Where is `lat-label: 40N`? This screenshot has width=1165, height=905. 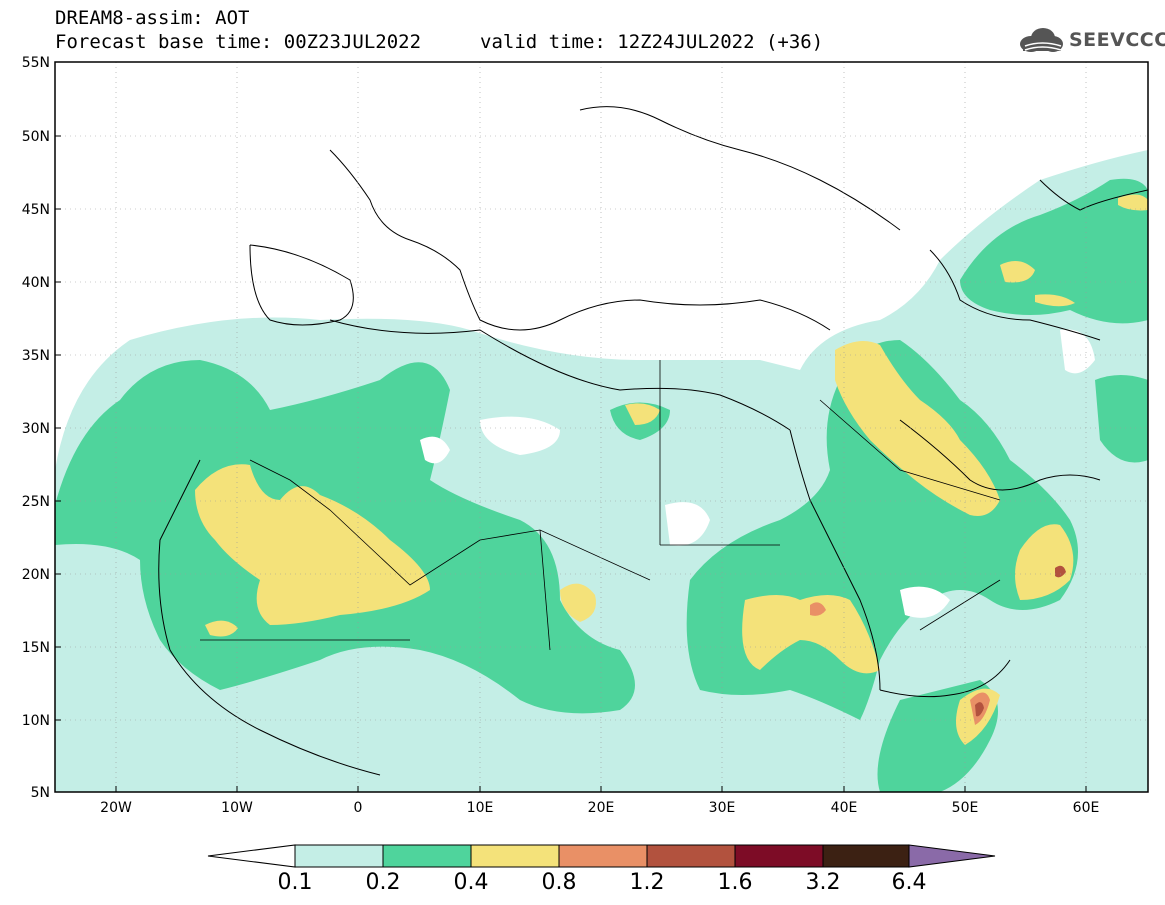 lat-label: 40N is located at coordinates (36, 283).